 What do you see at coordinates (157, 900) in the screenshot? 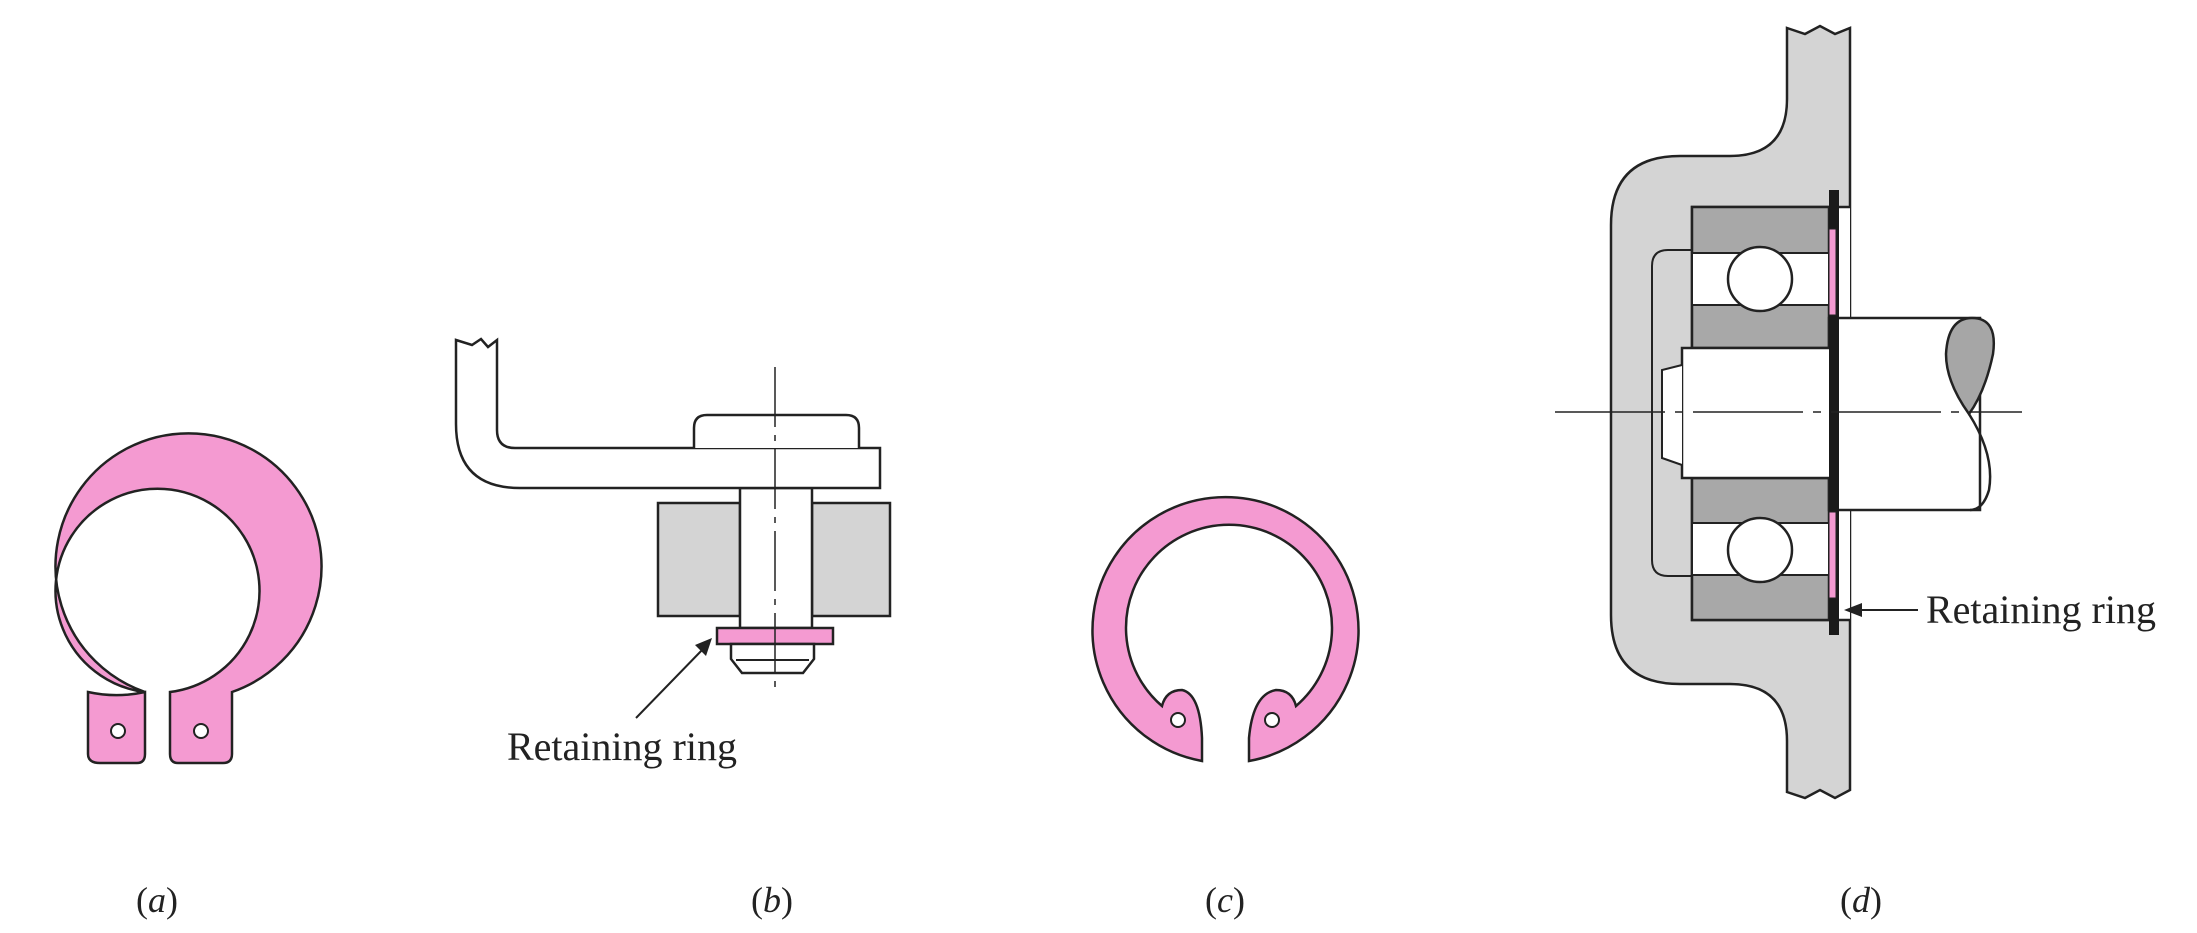
I see `caption-a: (a)` at bounding box center [157, 900].